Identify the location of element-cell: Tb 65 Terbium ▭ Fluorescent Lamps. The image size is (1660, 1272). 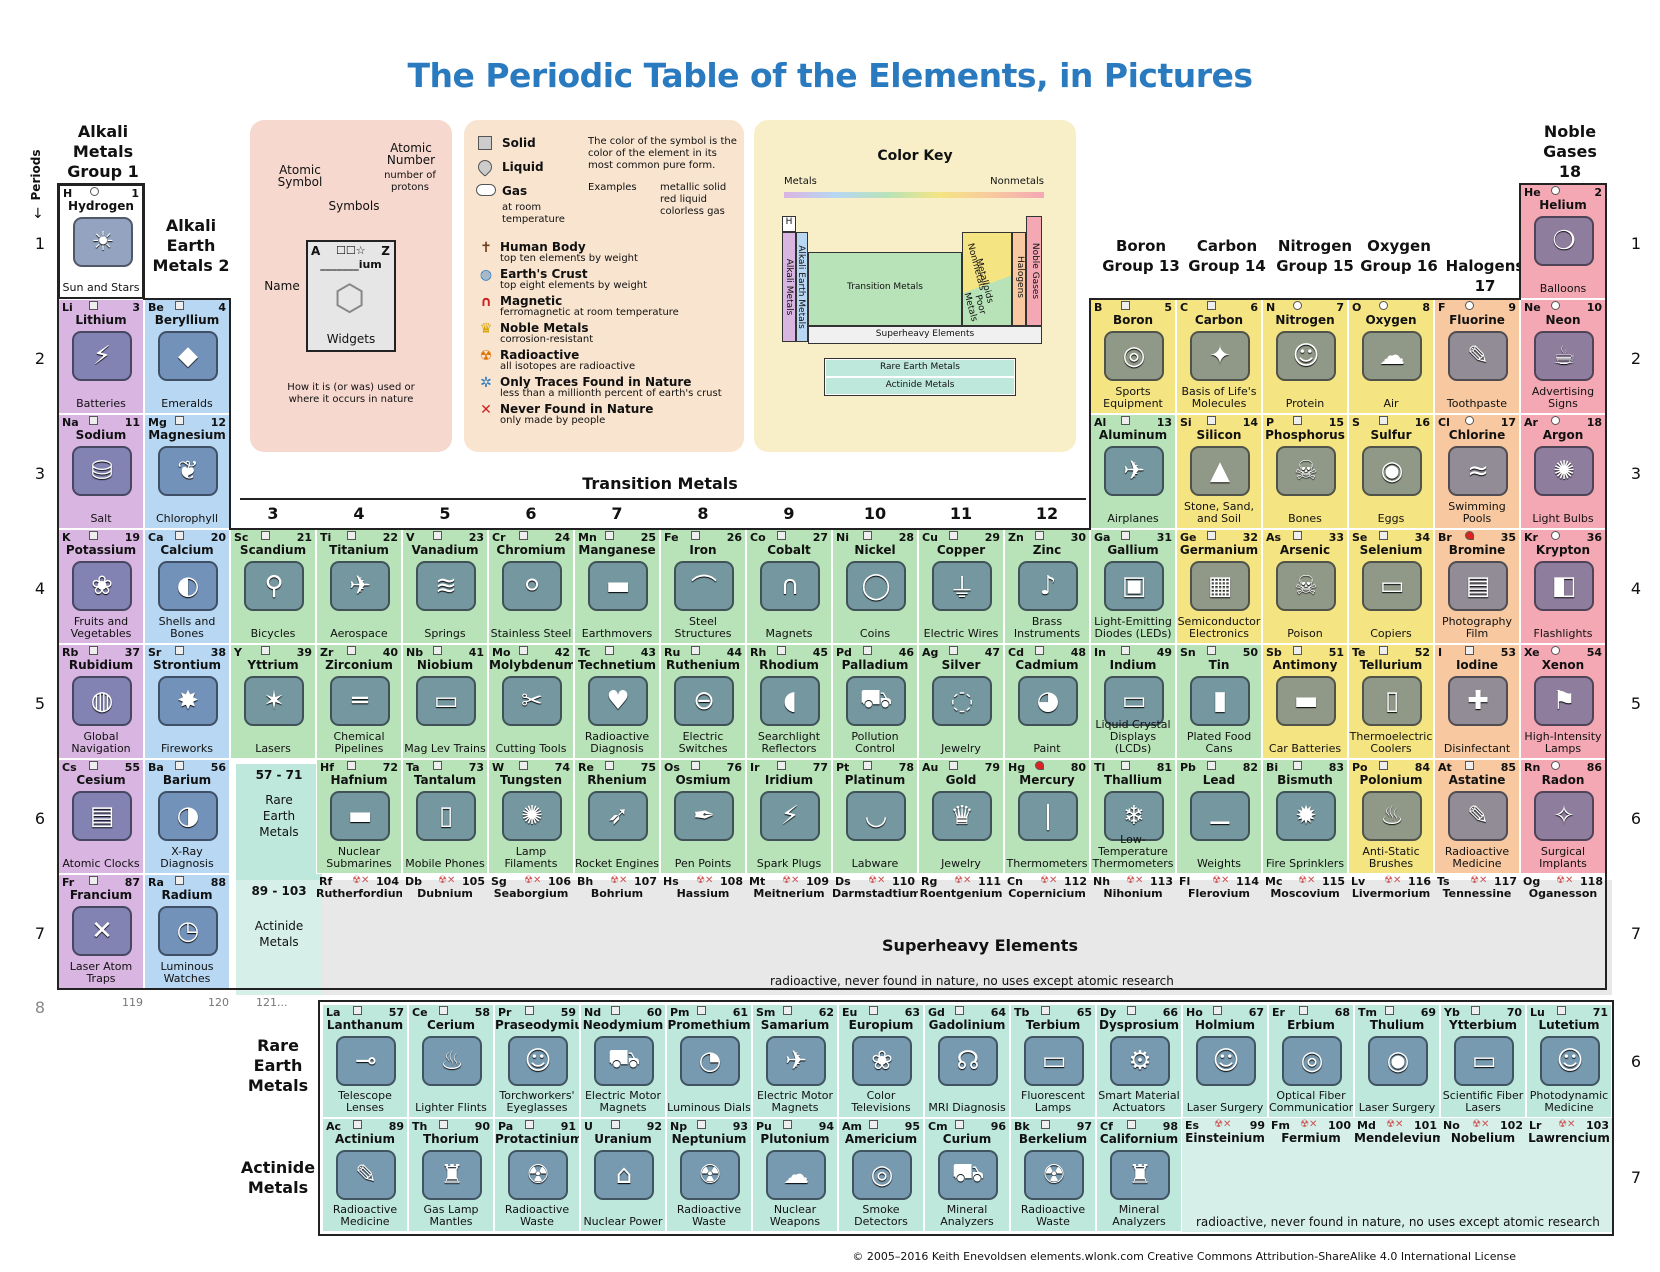
(1053, 1061).